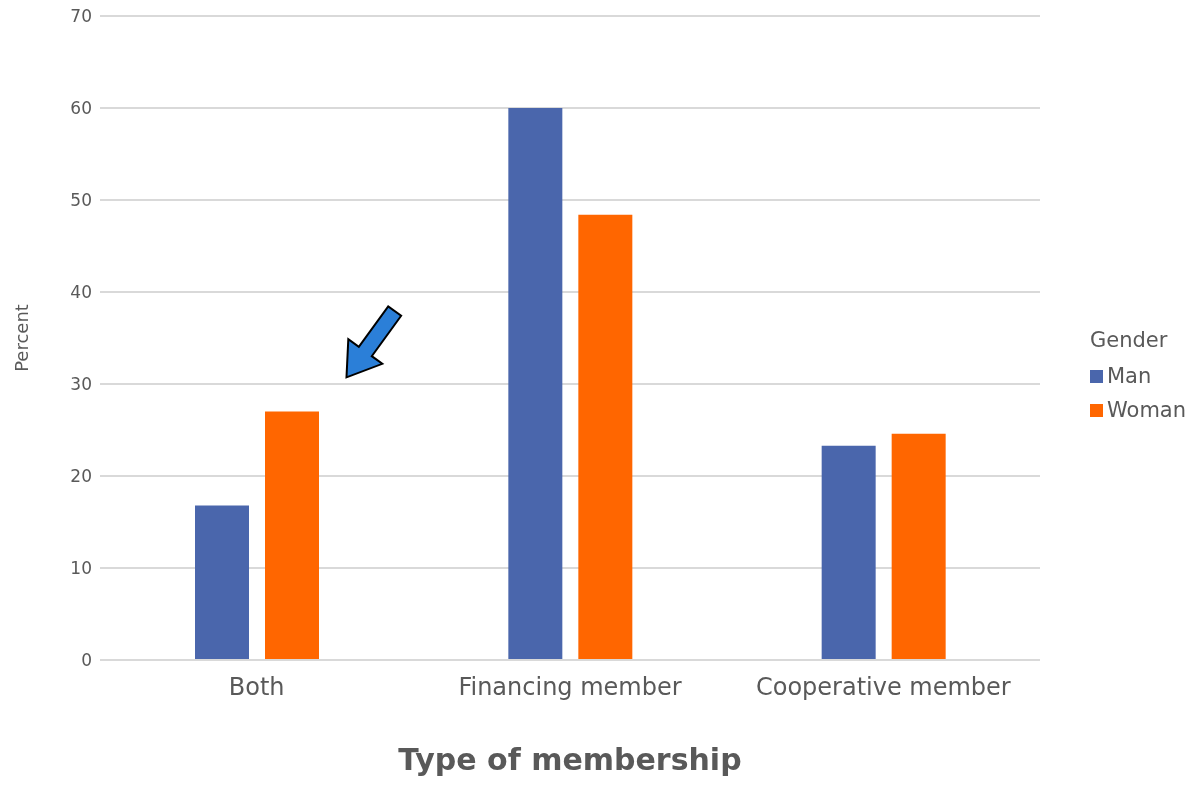  Describe the element at coordinates (81, 16) in the screenshot. I see `y-tick-label: 70` at that location.